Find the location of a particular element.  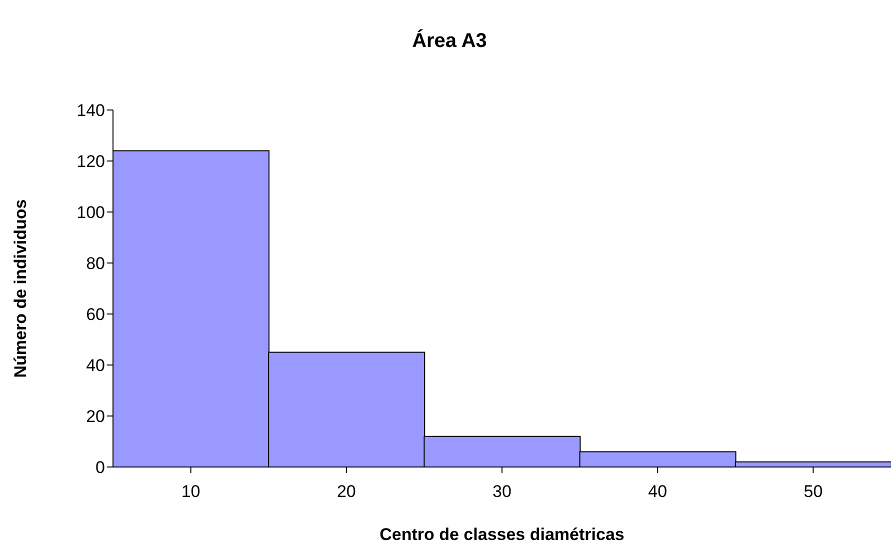

x-axis-title: Centro de classes diamétricas is located at coordinates (502, 534).